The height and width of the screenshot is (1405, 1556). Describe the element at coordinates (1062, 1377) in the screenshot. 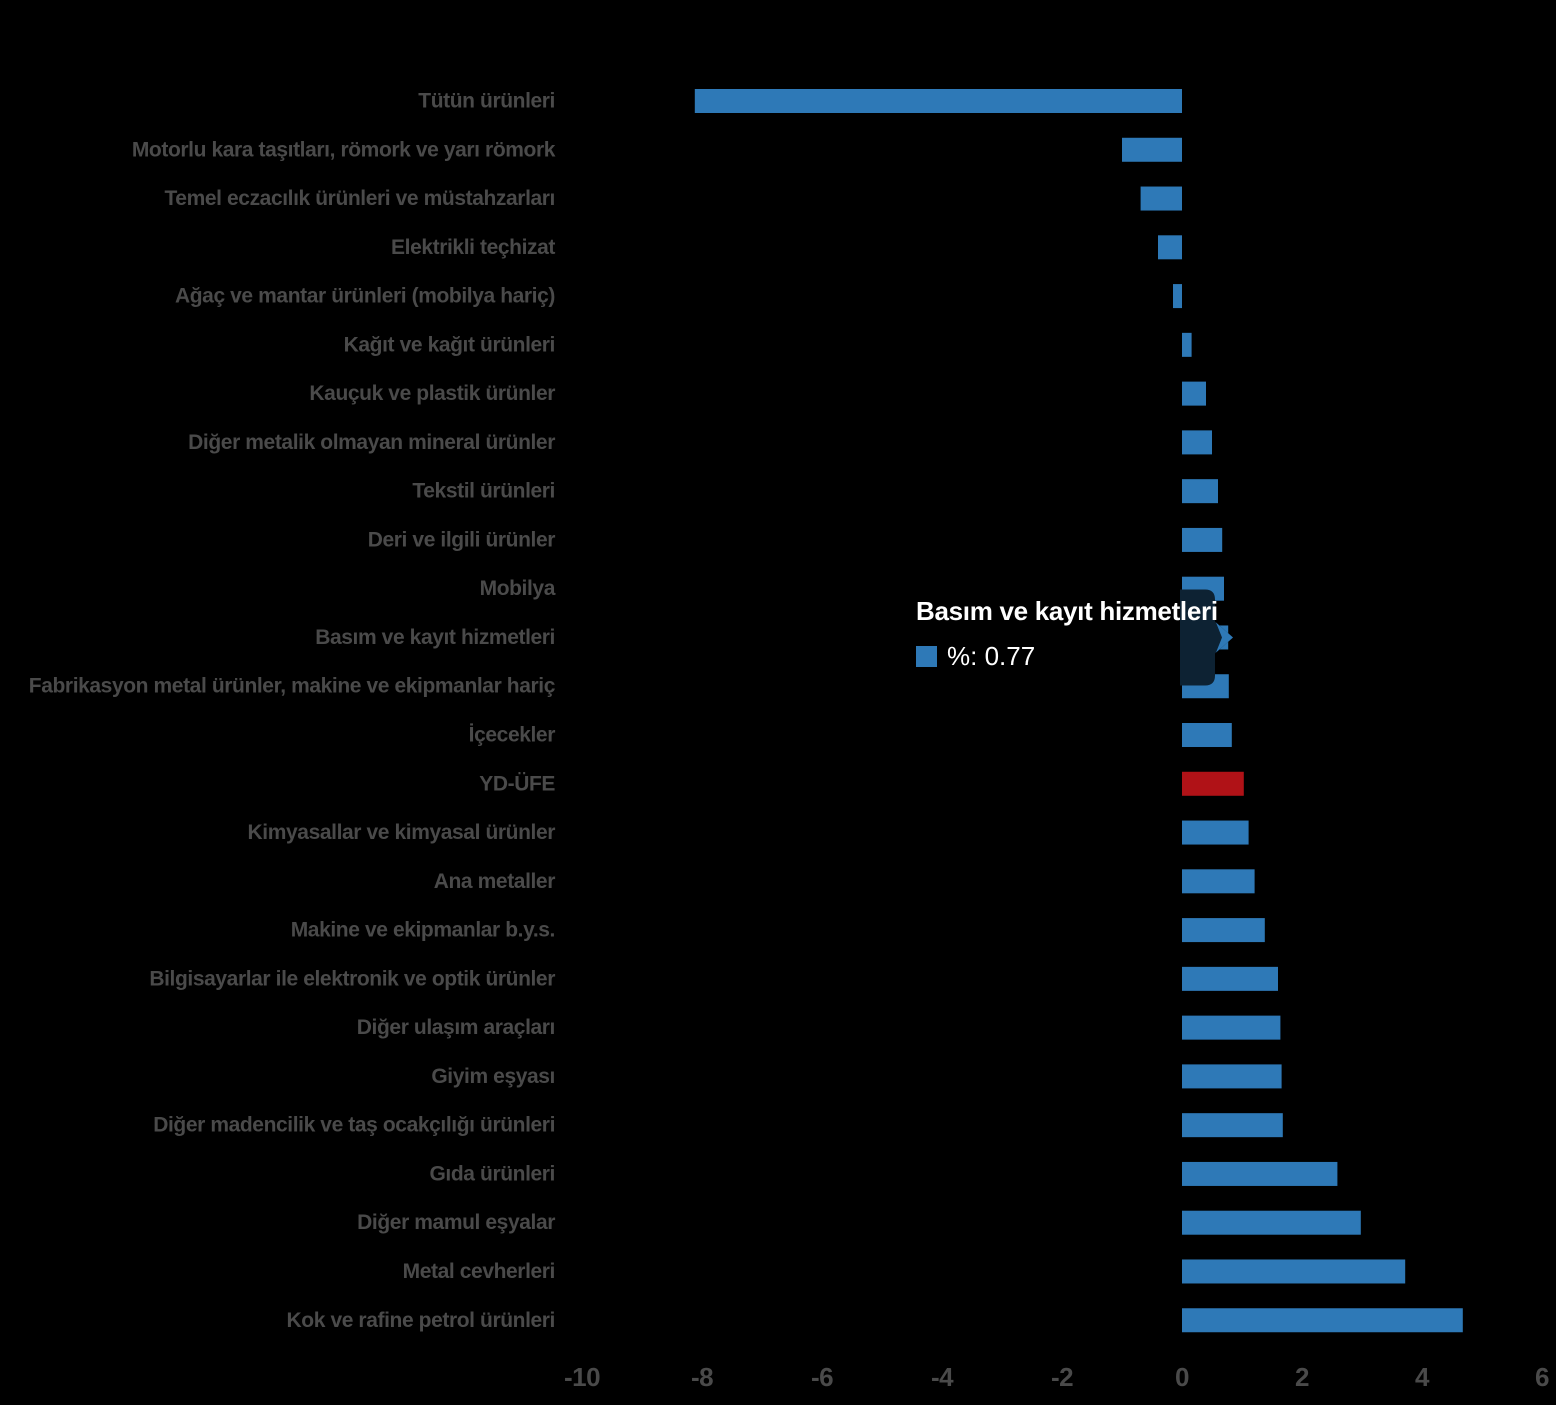

I see `x-axis-tick: -2` at that location.